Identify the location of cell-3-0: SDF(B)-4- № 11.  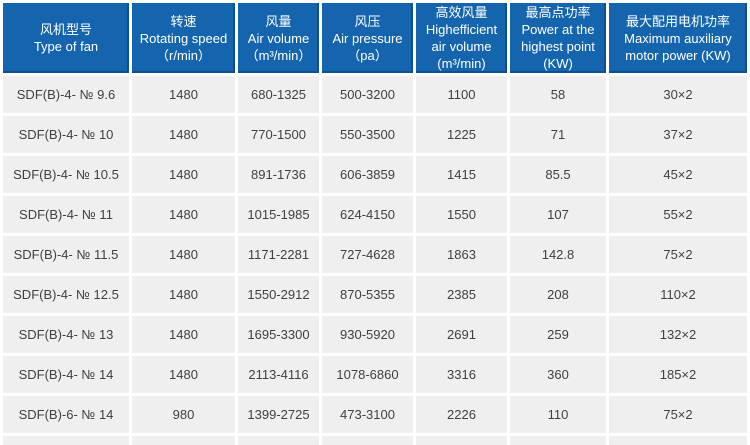
(66, 214).